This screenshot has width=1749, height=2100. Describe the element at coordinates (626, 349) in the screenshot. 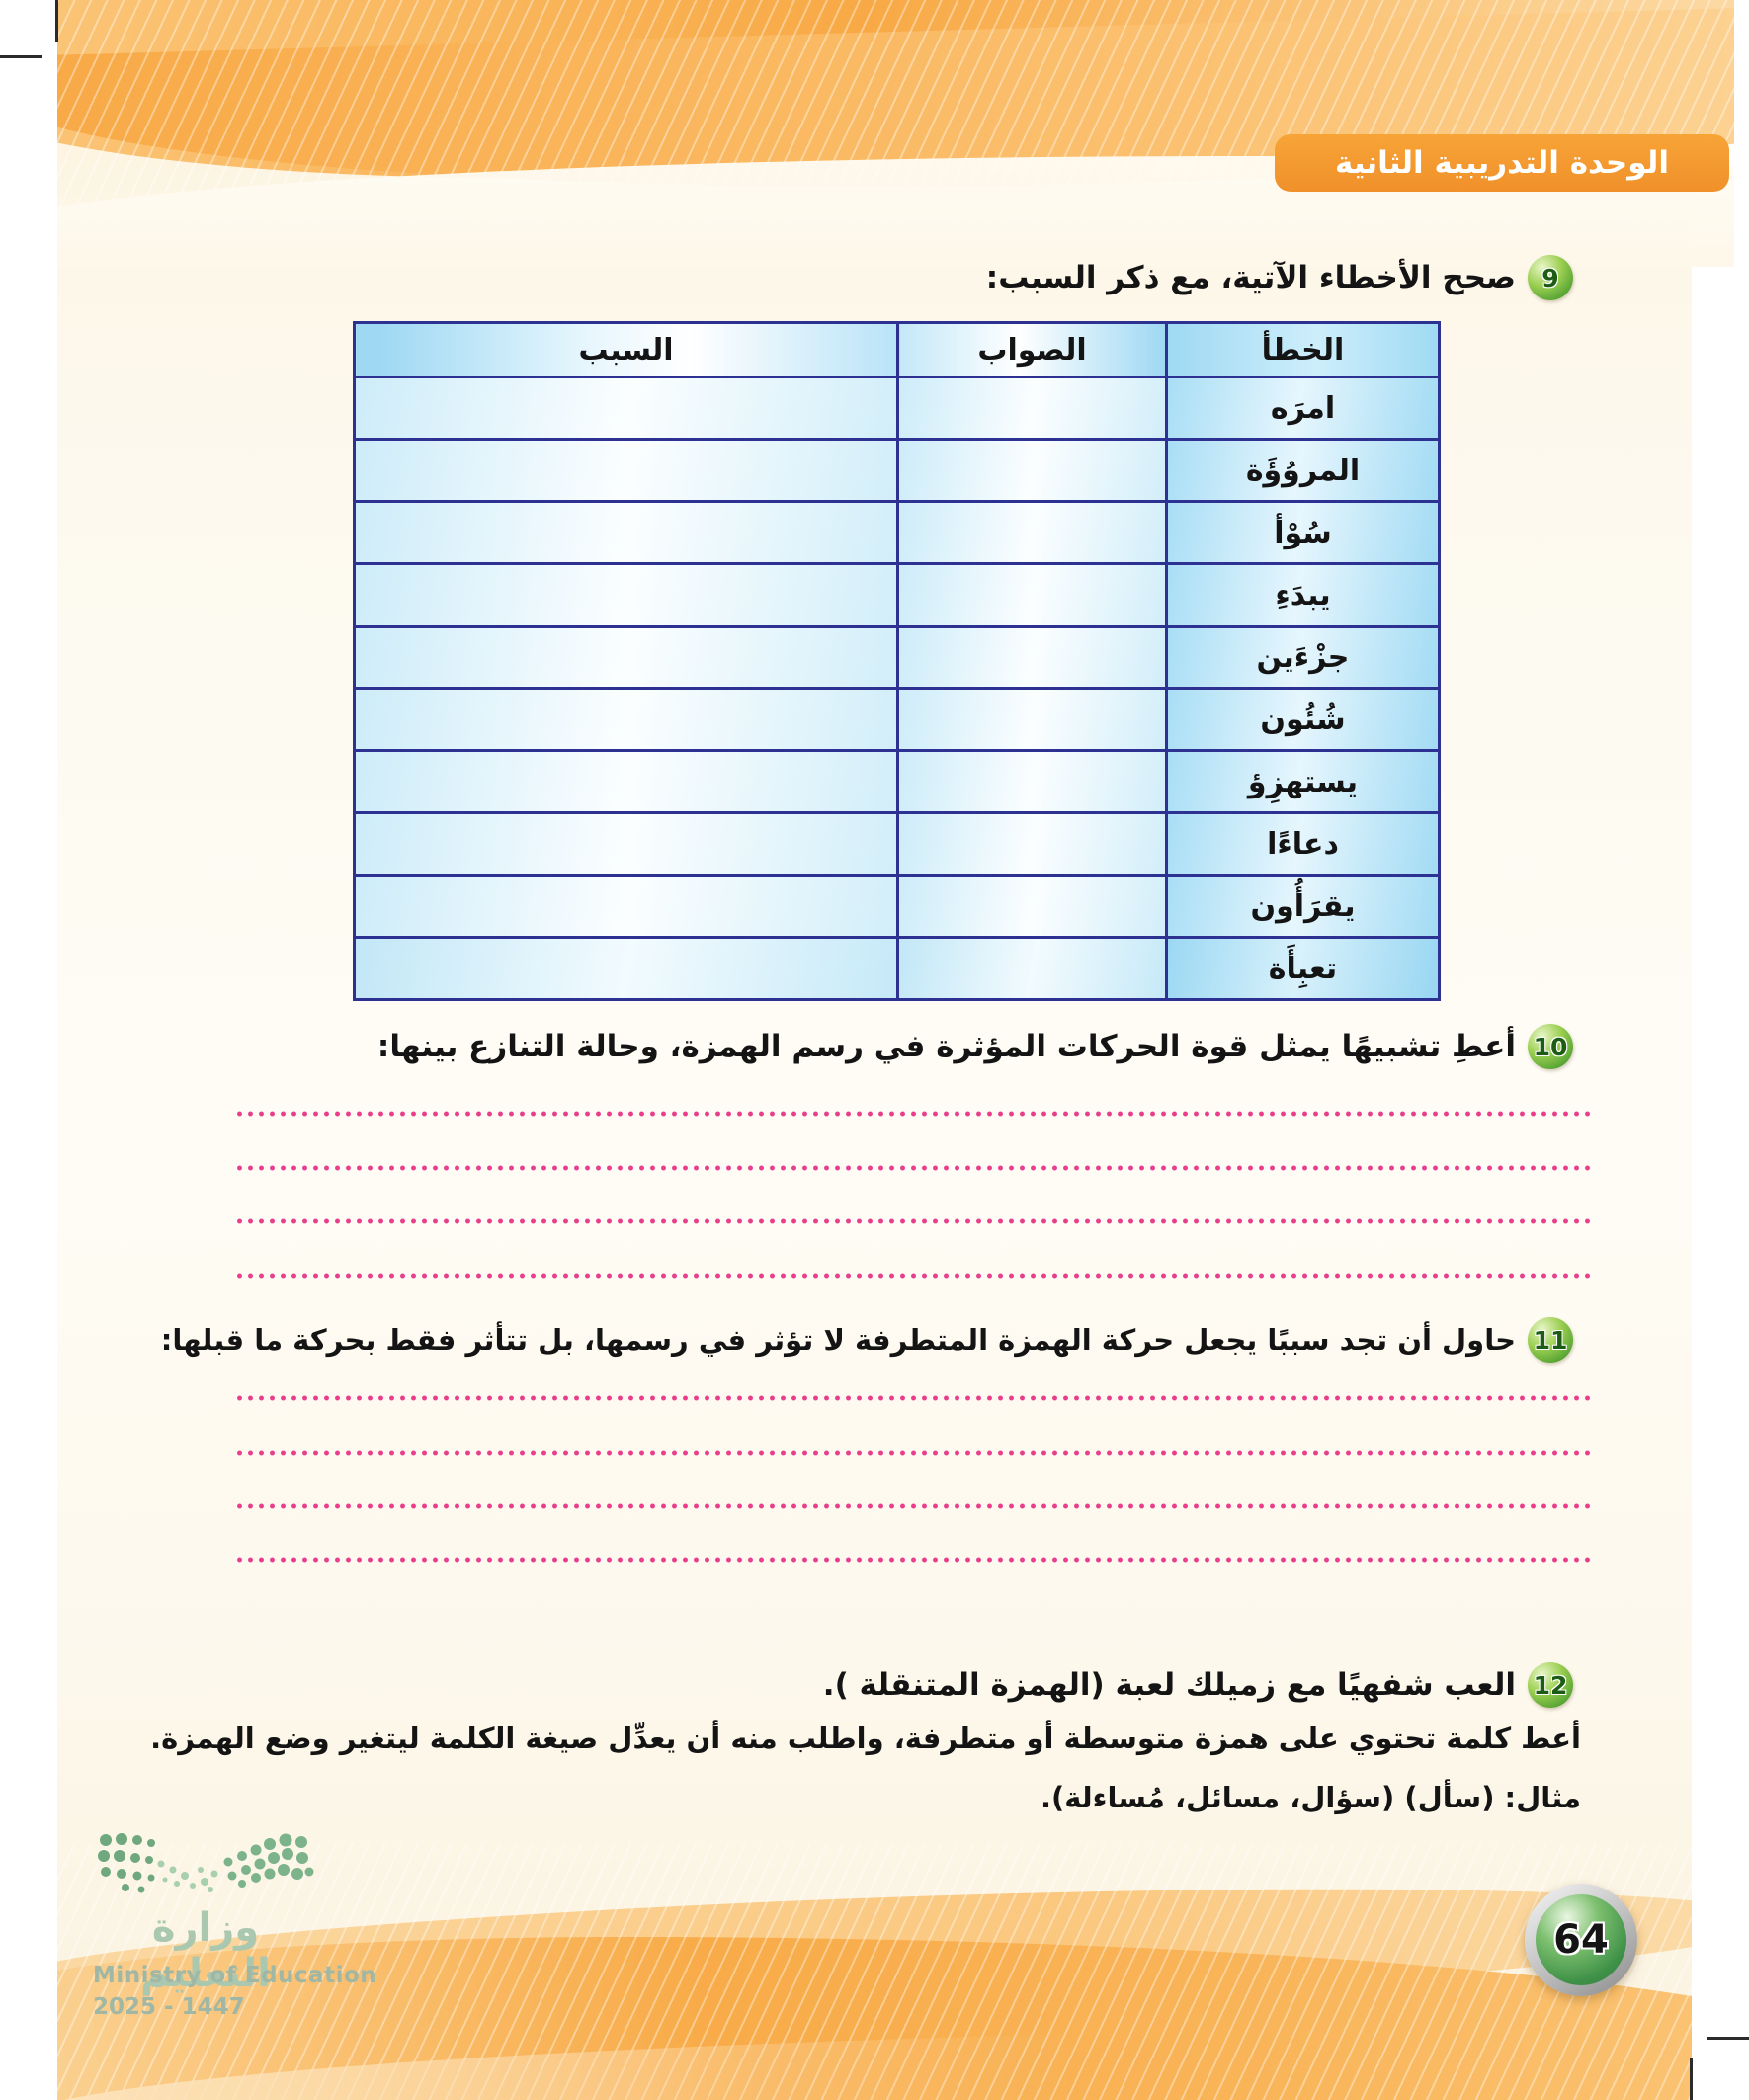

I see `column-header-reason: السبب` at that location.